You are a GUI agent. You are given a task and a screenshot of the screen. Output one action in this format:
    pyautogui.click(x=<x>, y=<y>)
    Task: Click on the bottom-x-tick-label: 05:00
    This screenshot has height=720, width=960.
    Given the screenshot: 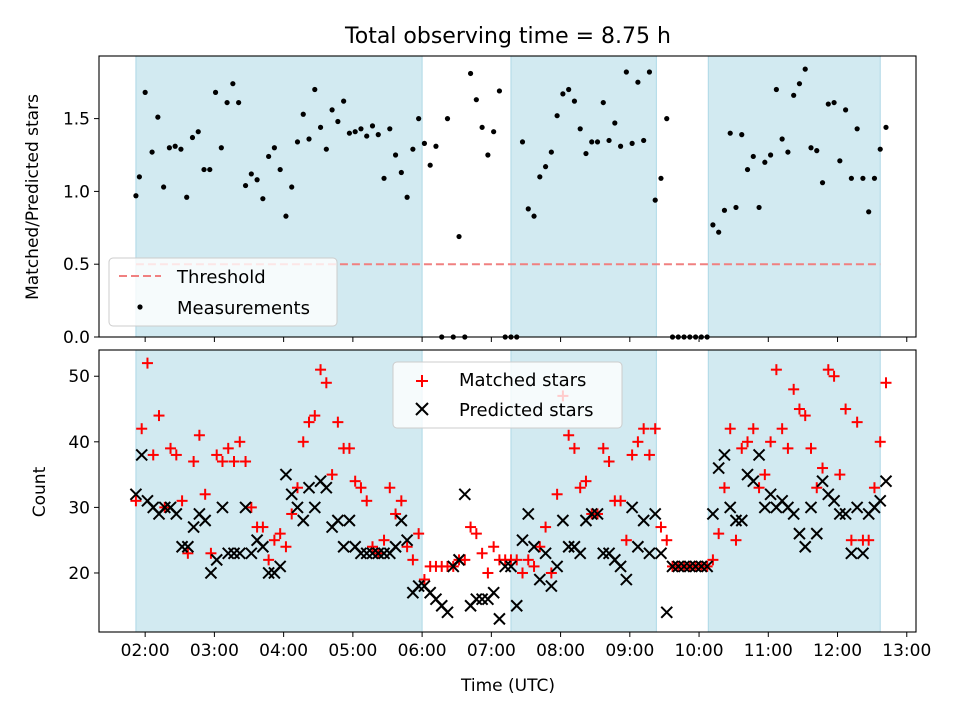 What is the action you would take?
    pyautogui.click(x=352, y=651)
    